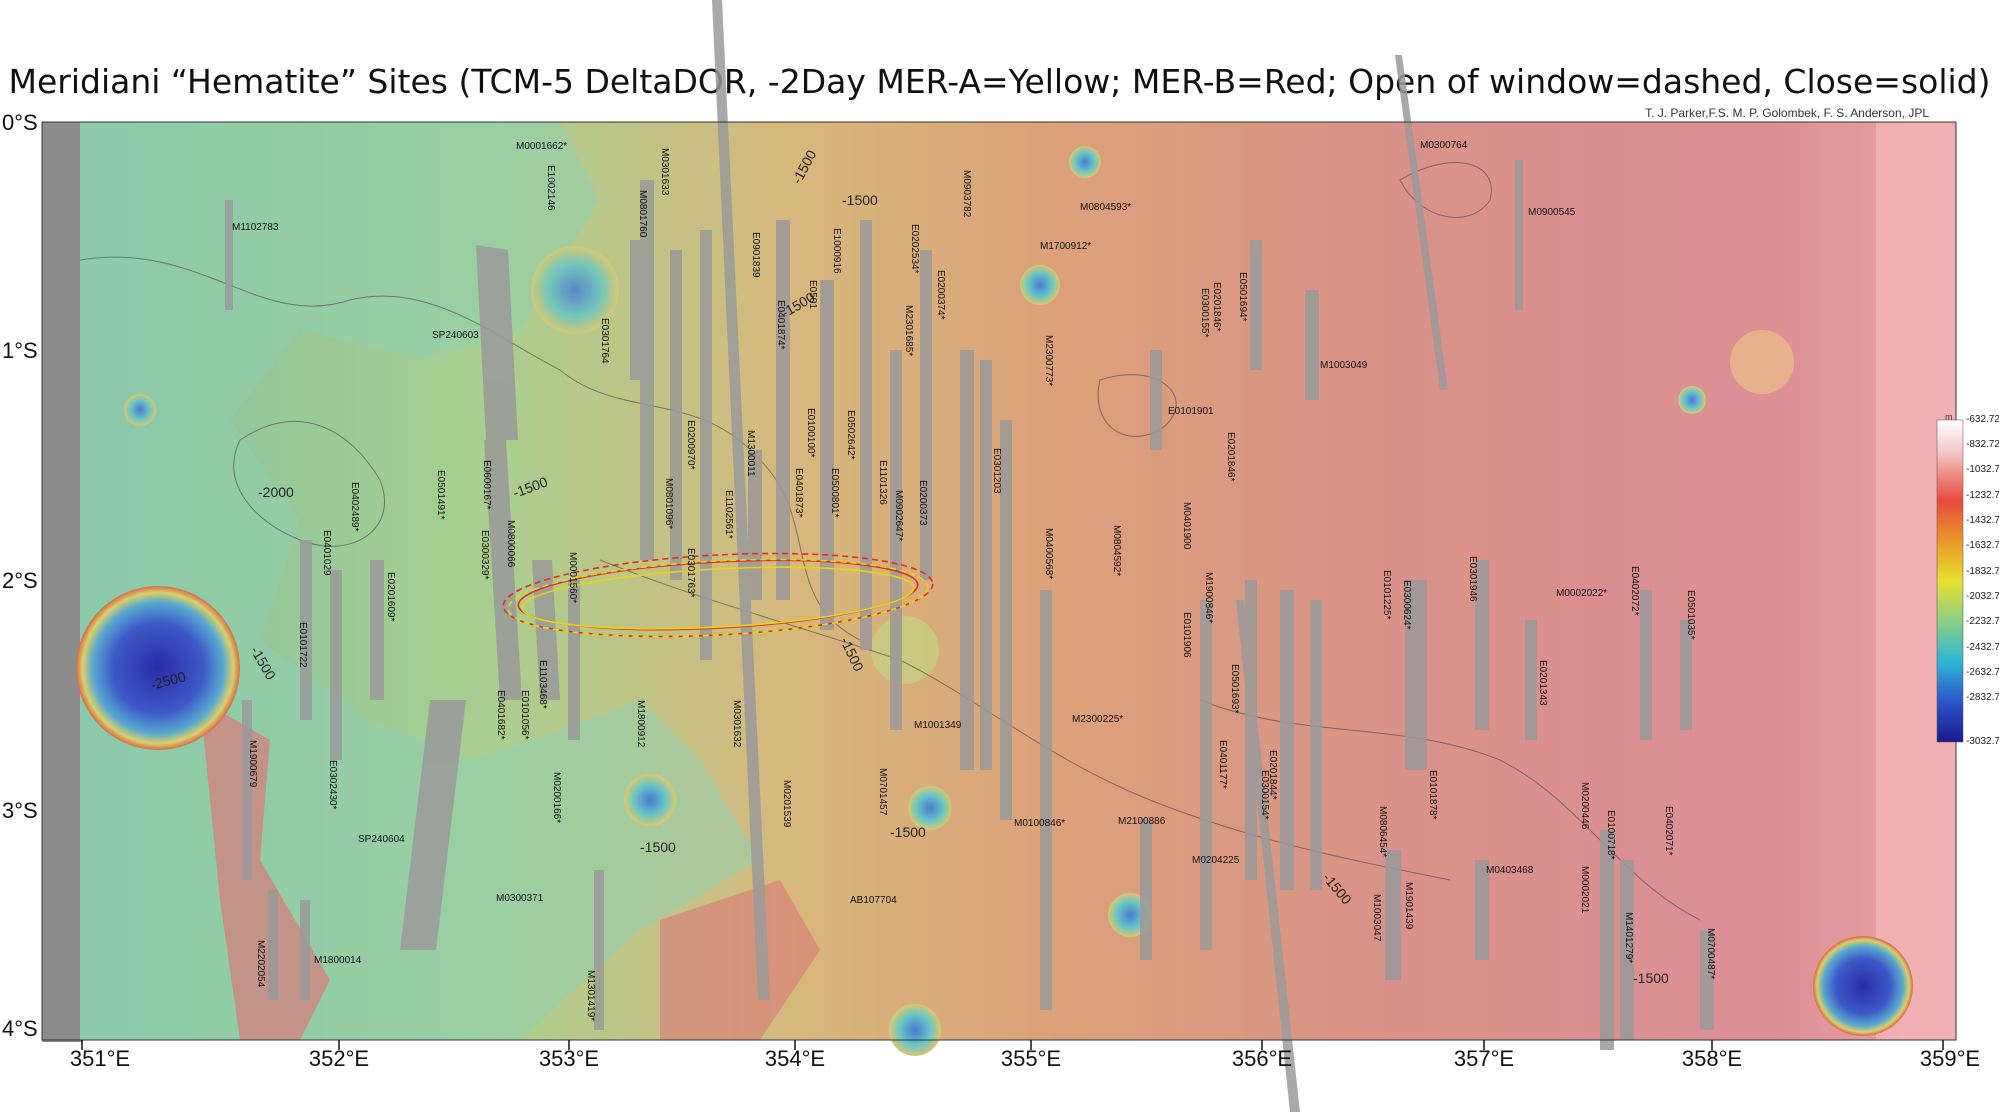 This screenshot has width=1999, height=1112. I want to click on crater-central, so click(650, 800).